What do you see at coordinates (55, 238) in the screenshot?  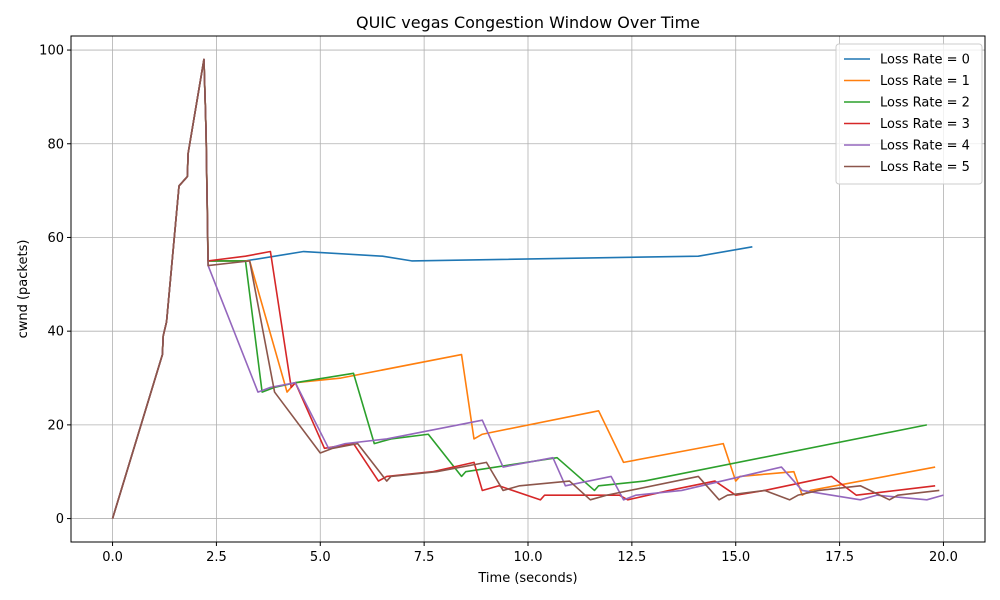 I see `y-tick-label: 60` at bounding box center [55, 238].